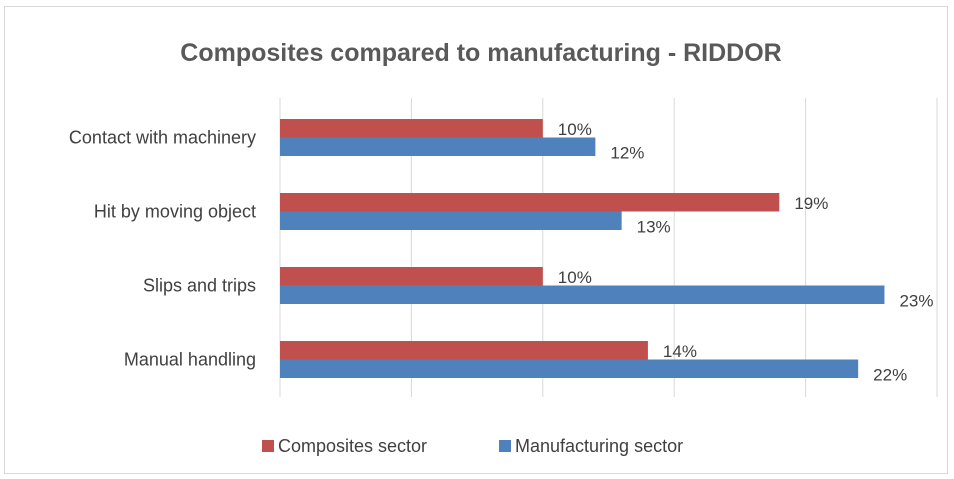  What do you see at coordinates (190, 360) in the screenshot?
I see `category-label: Manual handling` at bounding box center [190, 360].